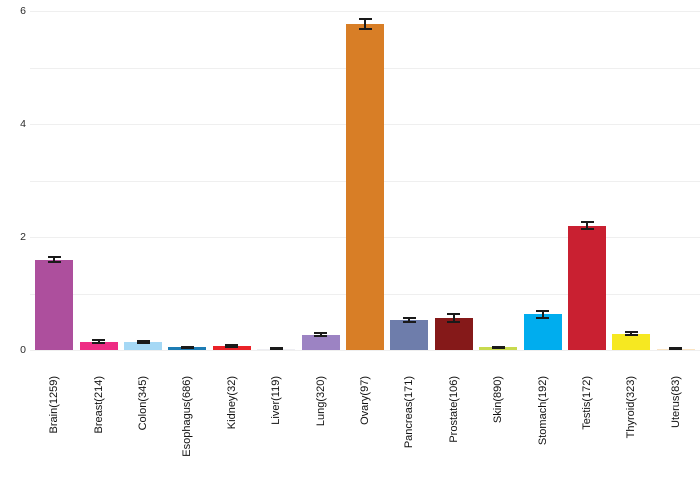 This screenshot has height=480, width=700. What do you see at coordinates (187, 416) in the screenshot?
I see `x-tick-label: Esophagus(686)` at bounding box center [187, 416].